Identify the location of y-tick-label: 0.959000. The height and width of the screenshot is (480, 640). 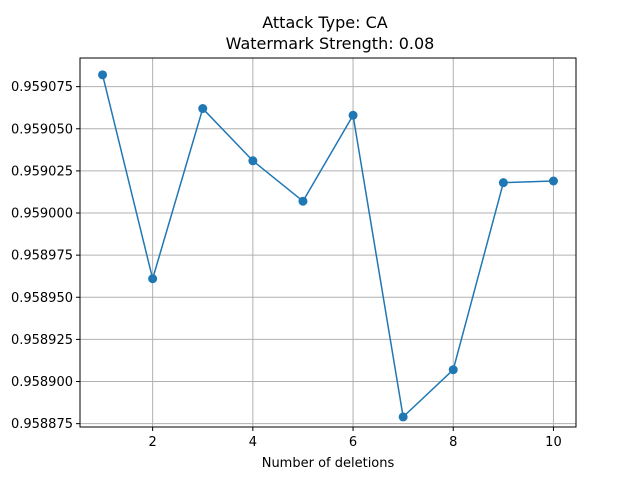
(42, 214).